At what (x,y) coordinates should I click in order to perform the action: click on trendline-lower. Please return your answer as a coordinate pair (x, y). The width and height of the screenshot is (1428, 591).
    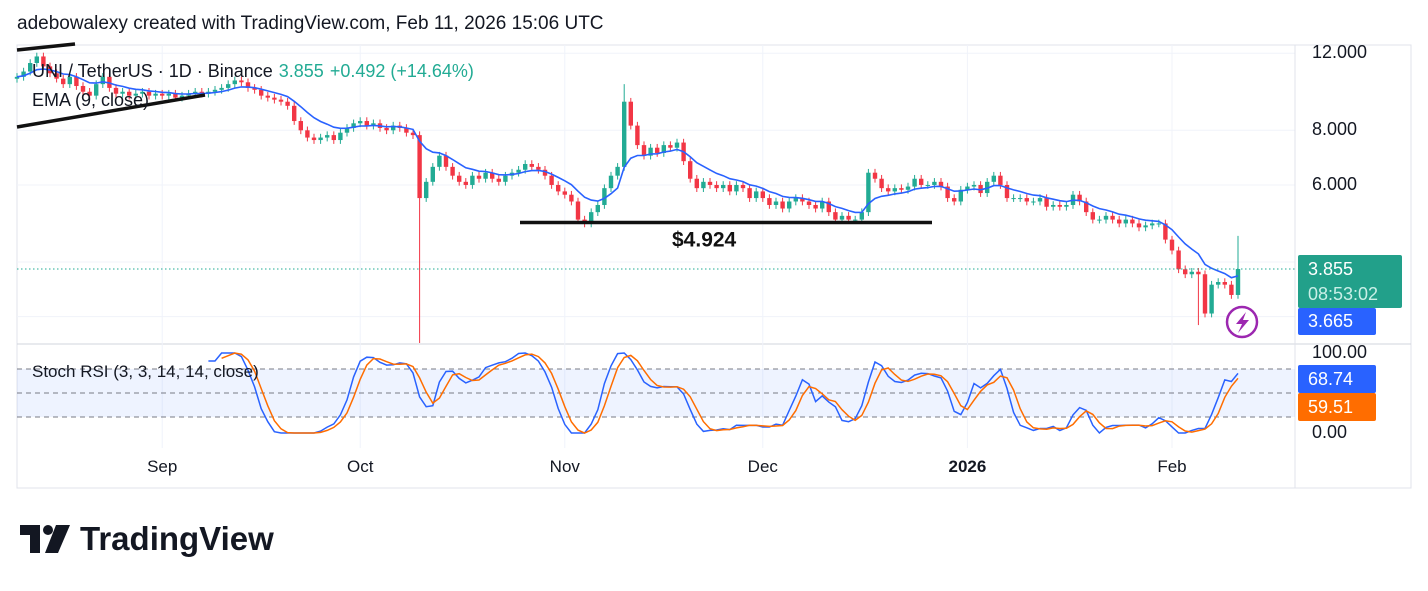
    Looking at the image, I should click on (111, 111).